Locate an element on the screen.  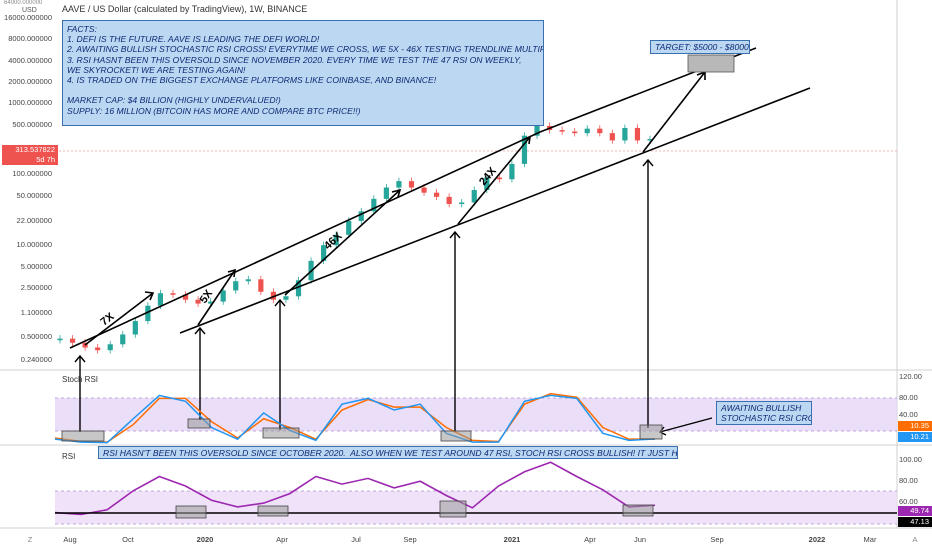
stoch-k-value-tag: 10.35 is located at coordinates (915, 426).